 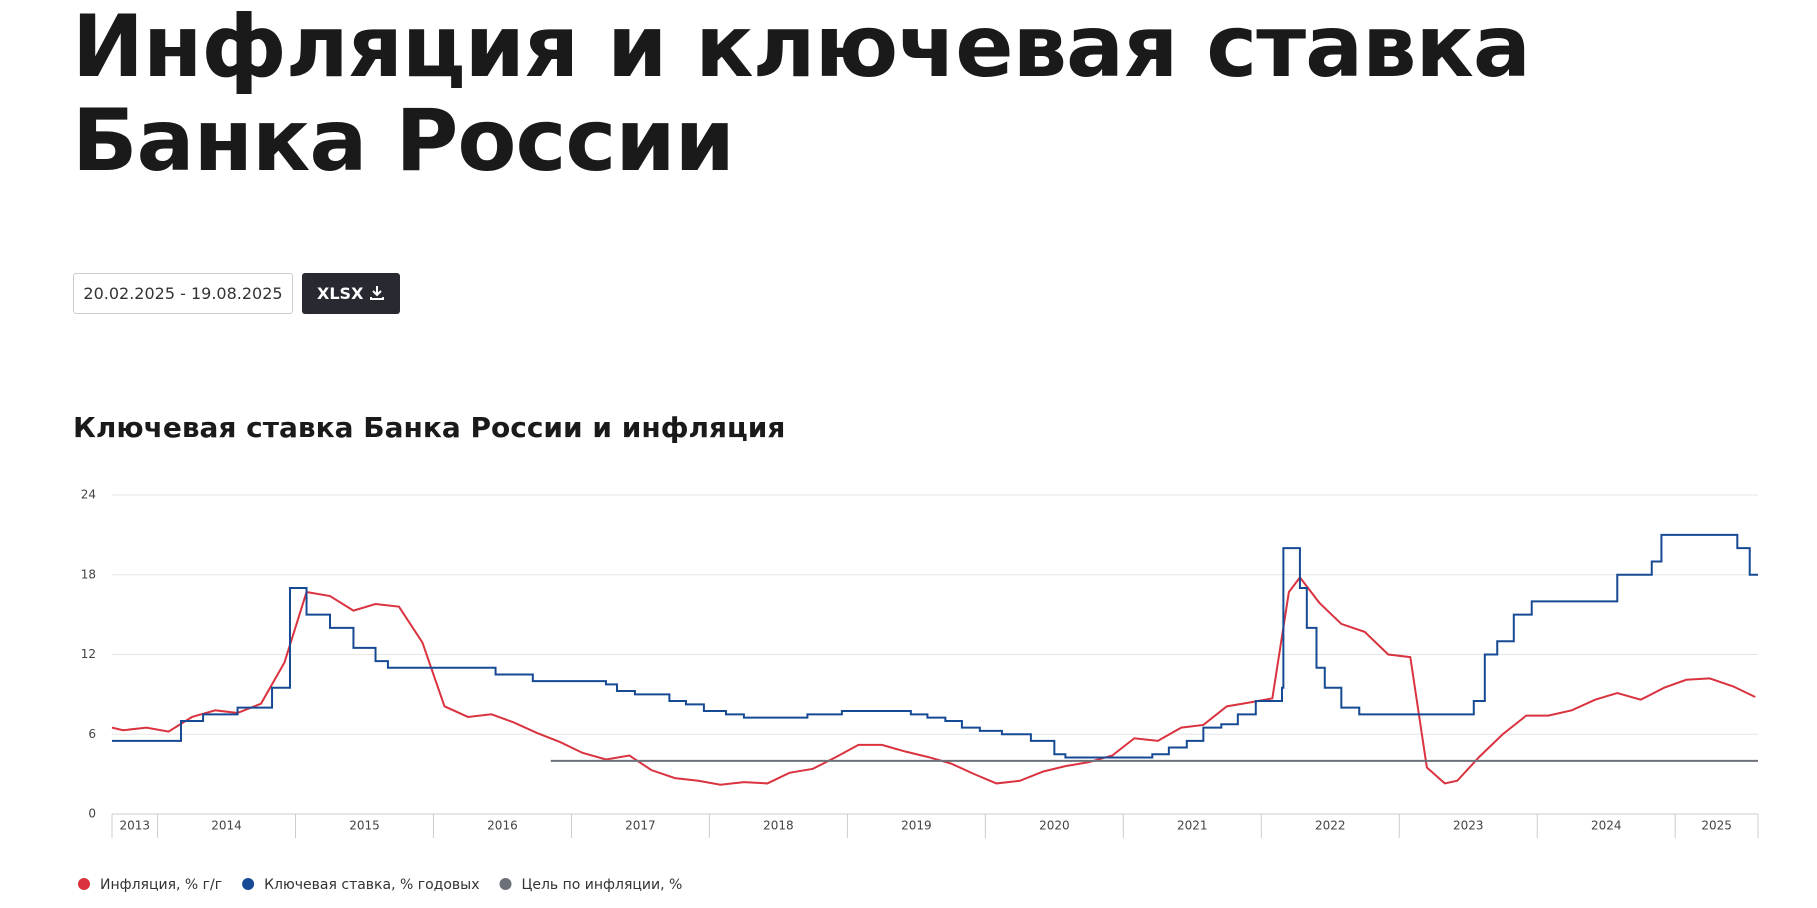 I want to click on x-tick-label: 2013, so click(x=134, y=826).